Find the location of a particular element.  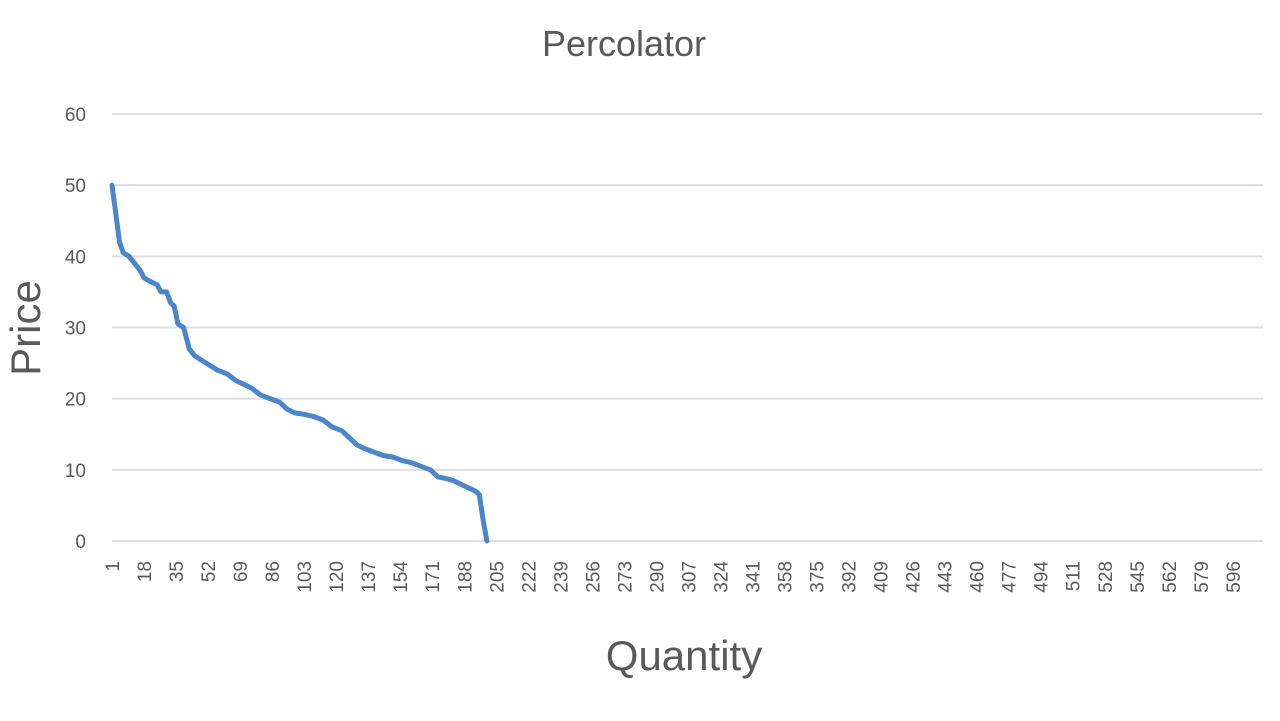

series-line is located at coordinates (299, 363).